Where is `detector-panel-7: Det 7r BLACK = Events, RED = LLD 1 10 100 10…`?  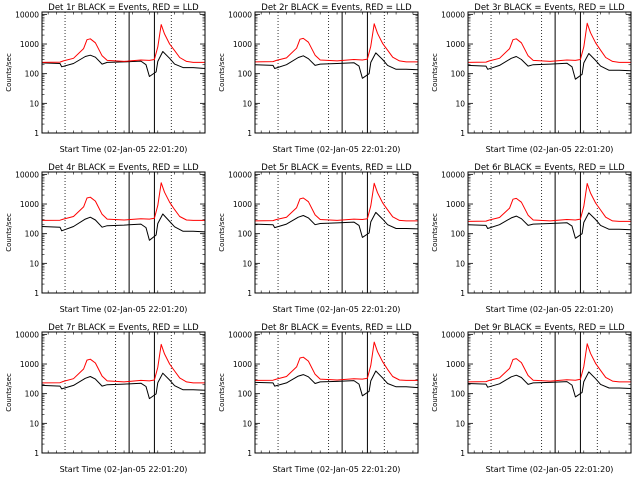 detector-panel-7: Det 7r BLACK = Events, RED = LLD 1 10 100 10… is located at coordinates (105, 398).